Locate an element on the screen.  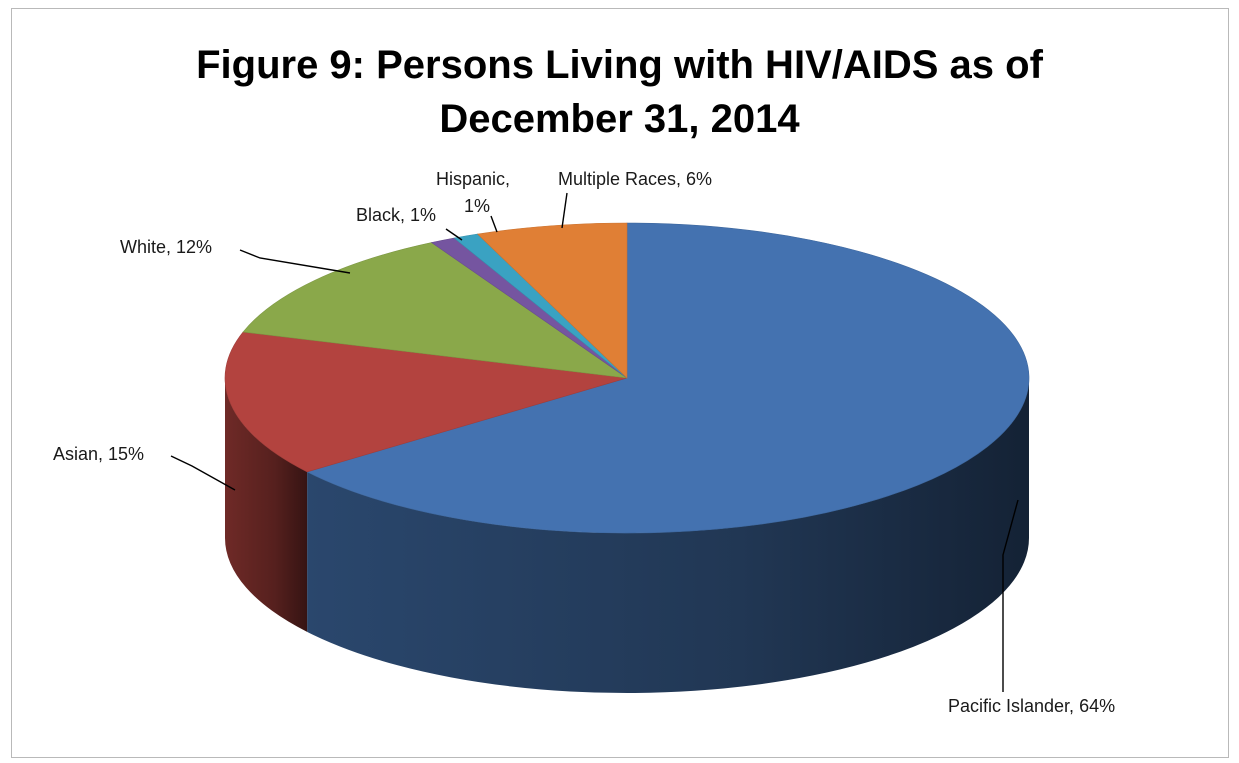
slice-label-asian: Asian, 15% is located at coordinates (98, 454).